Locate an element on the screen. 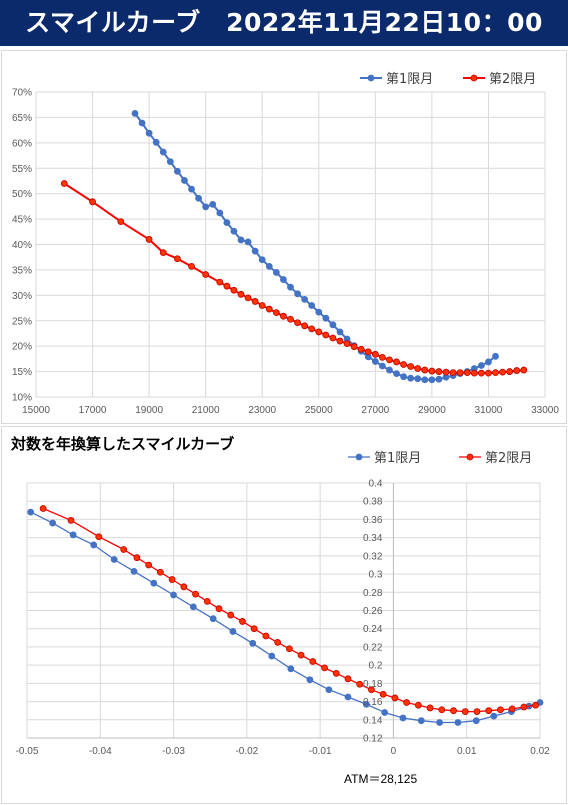  chart1-y-tick-label: 35% is located at coordinates (22, 270).